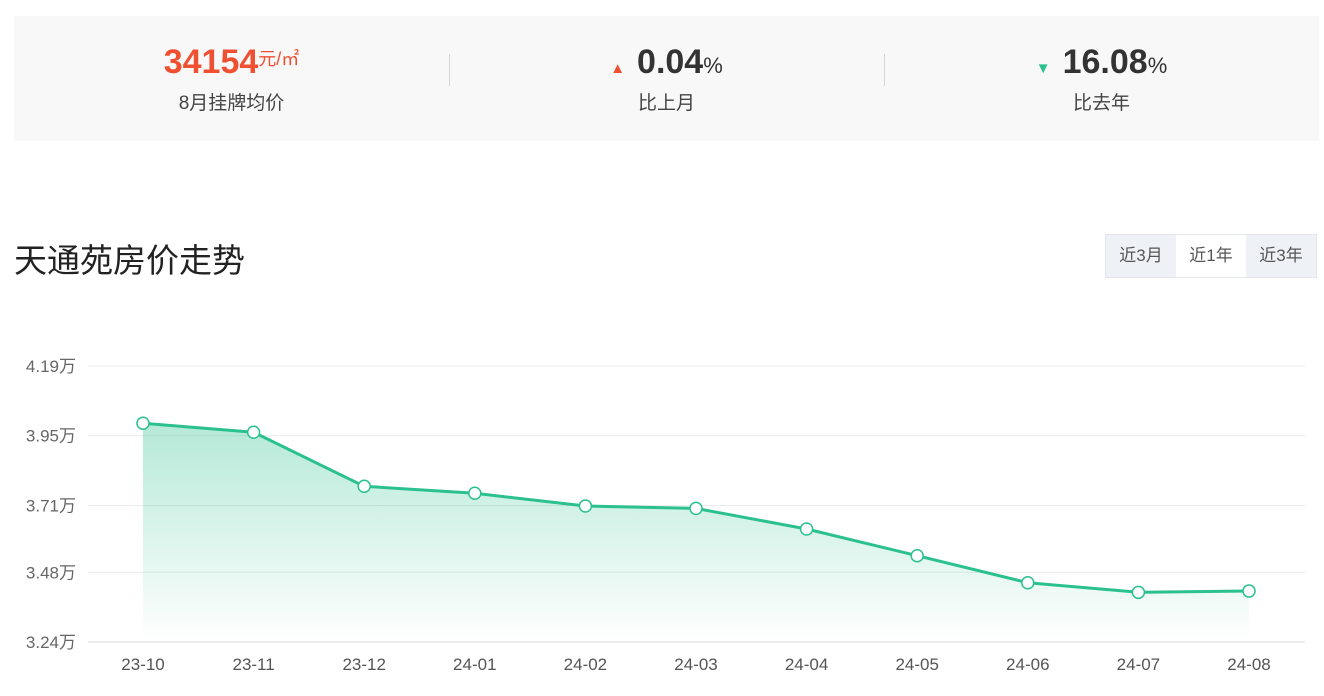 This screenshot has width=1324, height=696. What do you see at coordinates (695, 664) in the screenshot?
I see `x-tick-label: 24-03` at bounding box center [695, 664].